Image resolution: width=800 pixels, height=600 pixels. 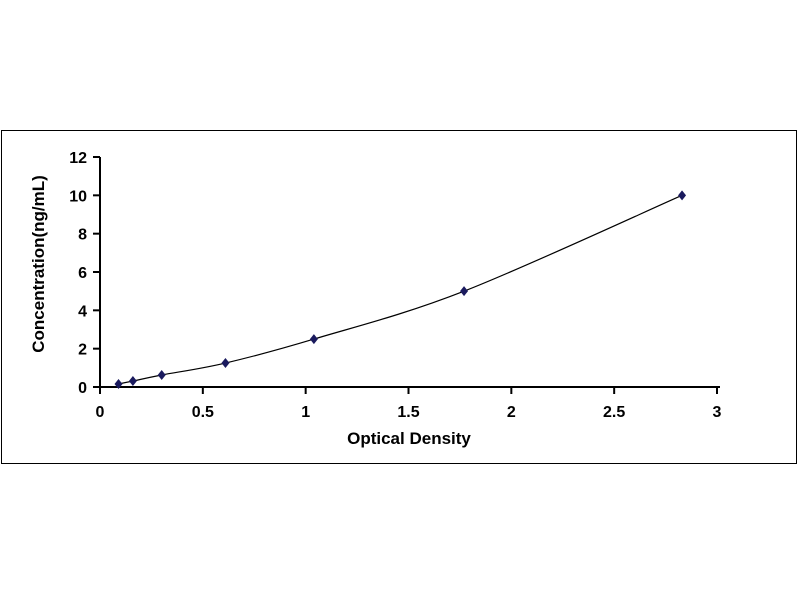 What do you see at coordinates (78, 158) in the screenshot?
I see `y-tick-label: 12` at bounding box center [78, 158].